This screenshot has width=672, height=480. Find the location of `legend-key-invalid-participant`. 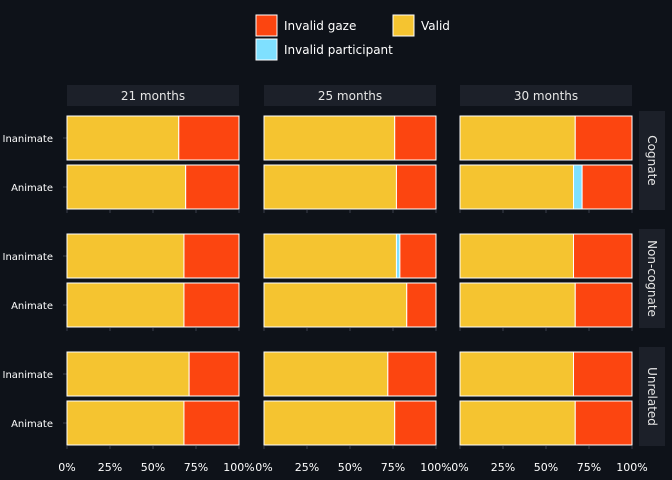

legend-key-invalid-participant is located at coordinates (266, 49).